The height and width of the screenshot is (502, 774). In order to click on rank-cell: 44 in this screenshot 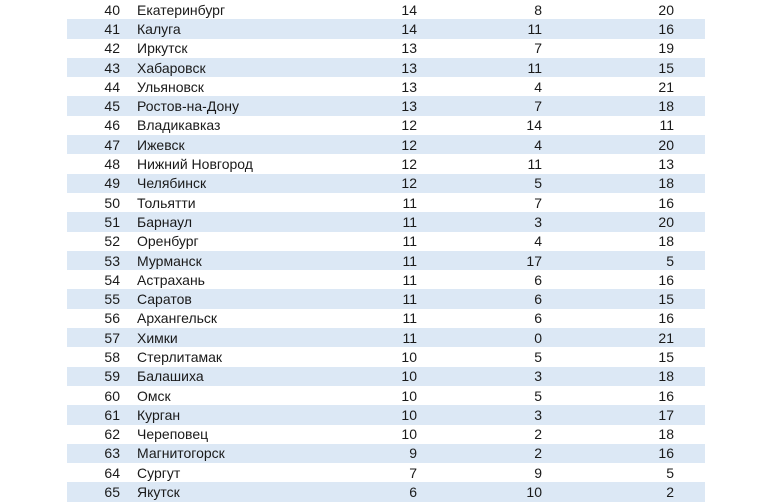, I will do `click(112, 86)`.